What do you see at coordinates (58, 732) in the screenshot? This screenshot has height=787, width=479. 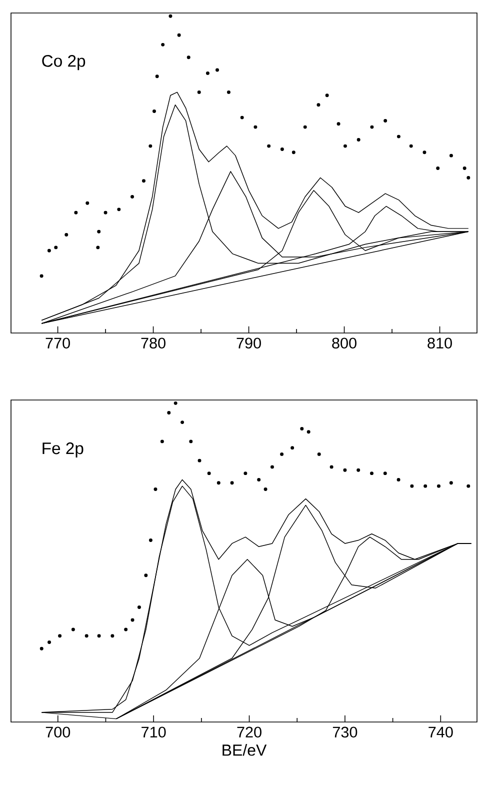 I see `x-tick-label: 700` at bounding box center [58, 732].